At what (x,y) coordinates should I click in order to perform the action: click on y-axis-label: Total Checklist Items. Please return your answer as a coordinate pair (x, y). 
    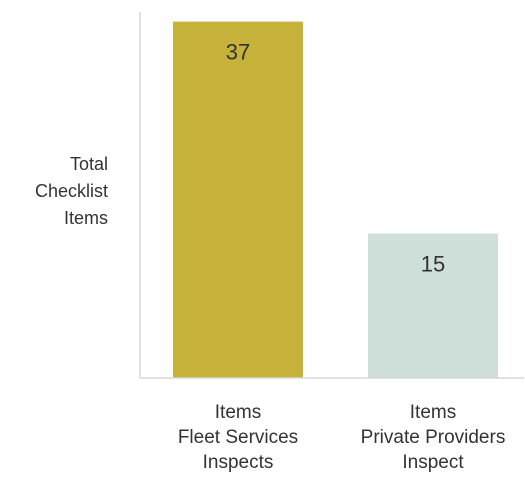
    Looking at the image, I should click on (71, 191).